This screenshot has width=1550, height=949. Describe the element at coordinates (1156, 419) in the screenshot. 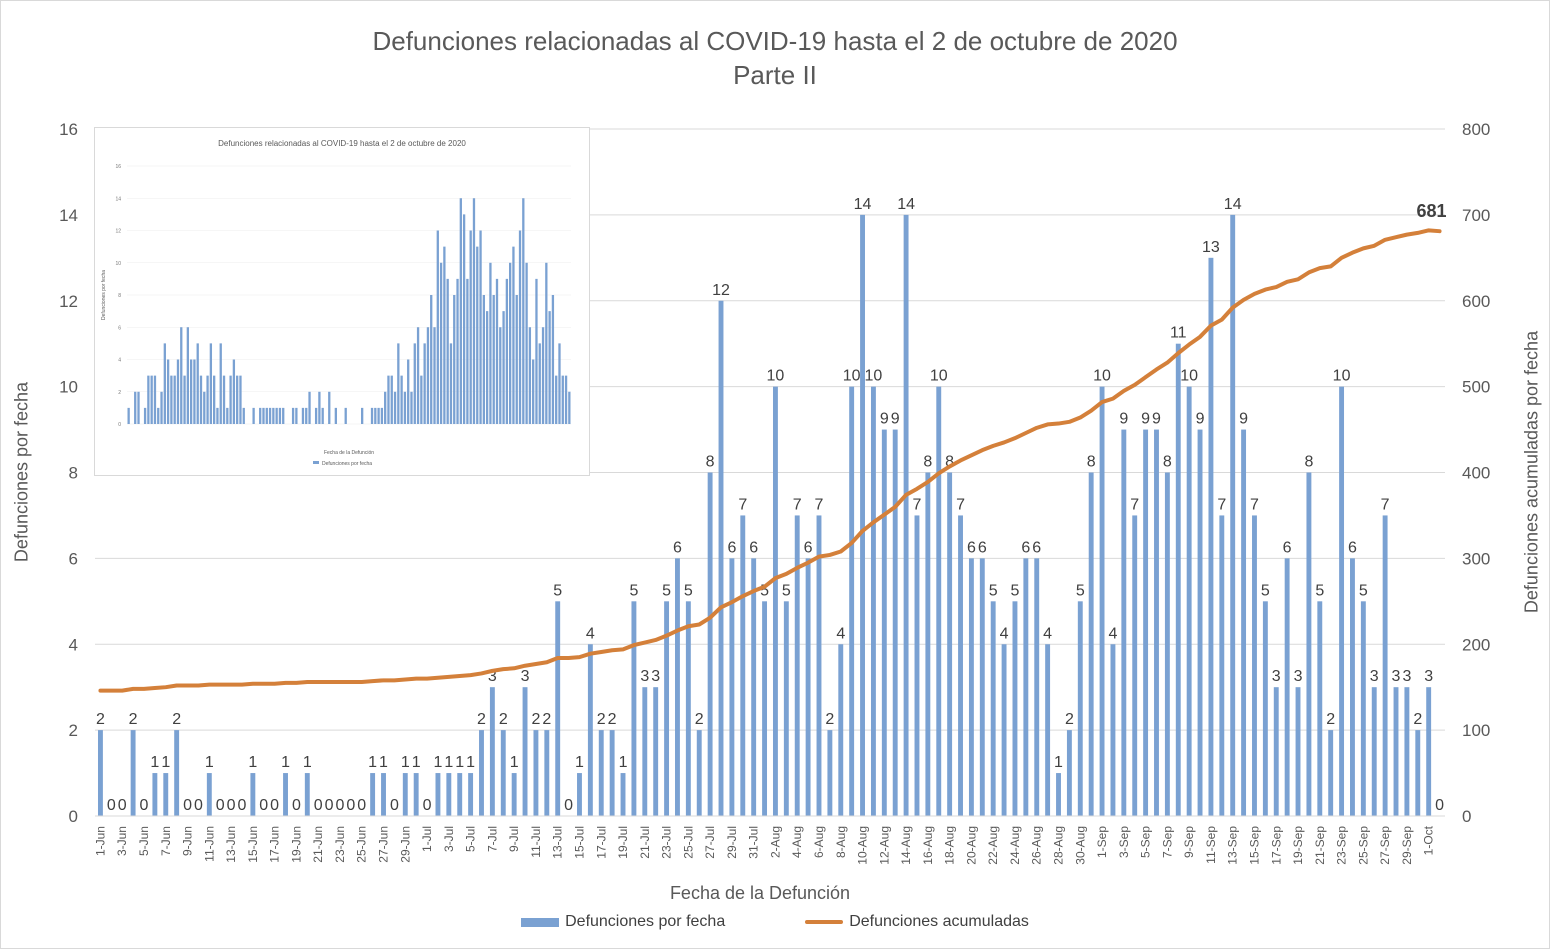

I see `bar-value-label: 9` at that location.